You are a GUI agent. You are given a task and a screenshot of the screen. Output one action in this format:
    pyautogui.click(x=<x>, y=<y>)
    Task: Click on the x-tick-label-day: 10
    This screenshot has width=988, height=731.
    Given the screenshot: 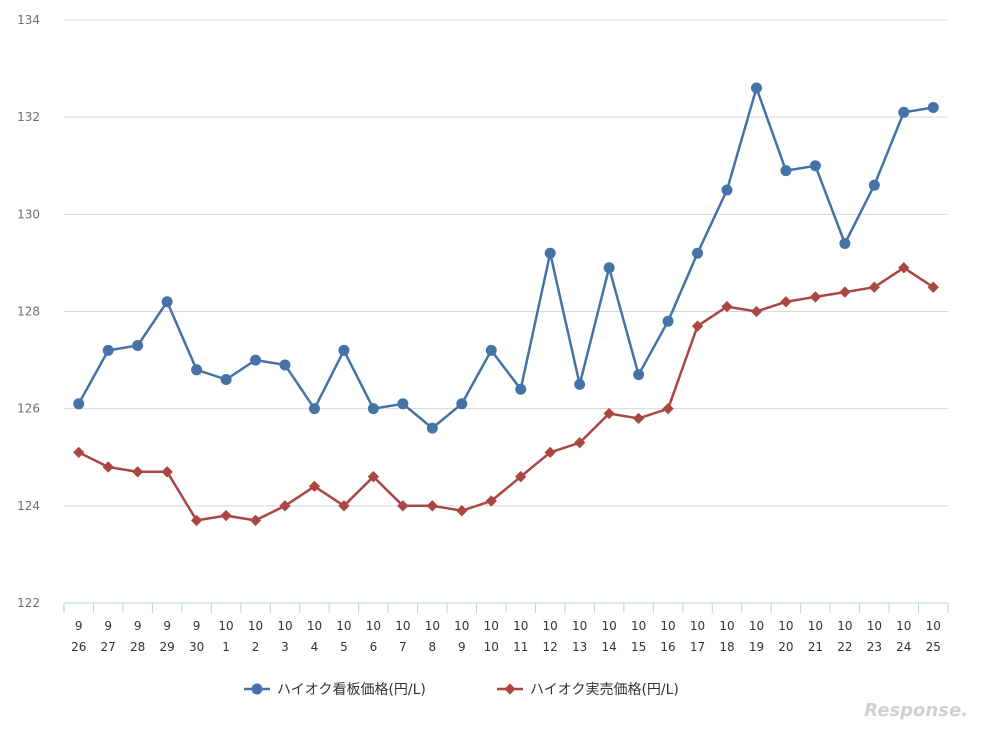 What is the action you would take?
    pyautogui.click(x=491, y=647)
    